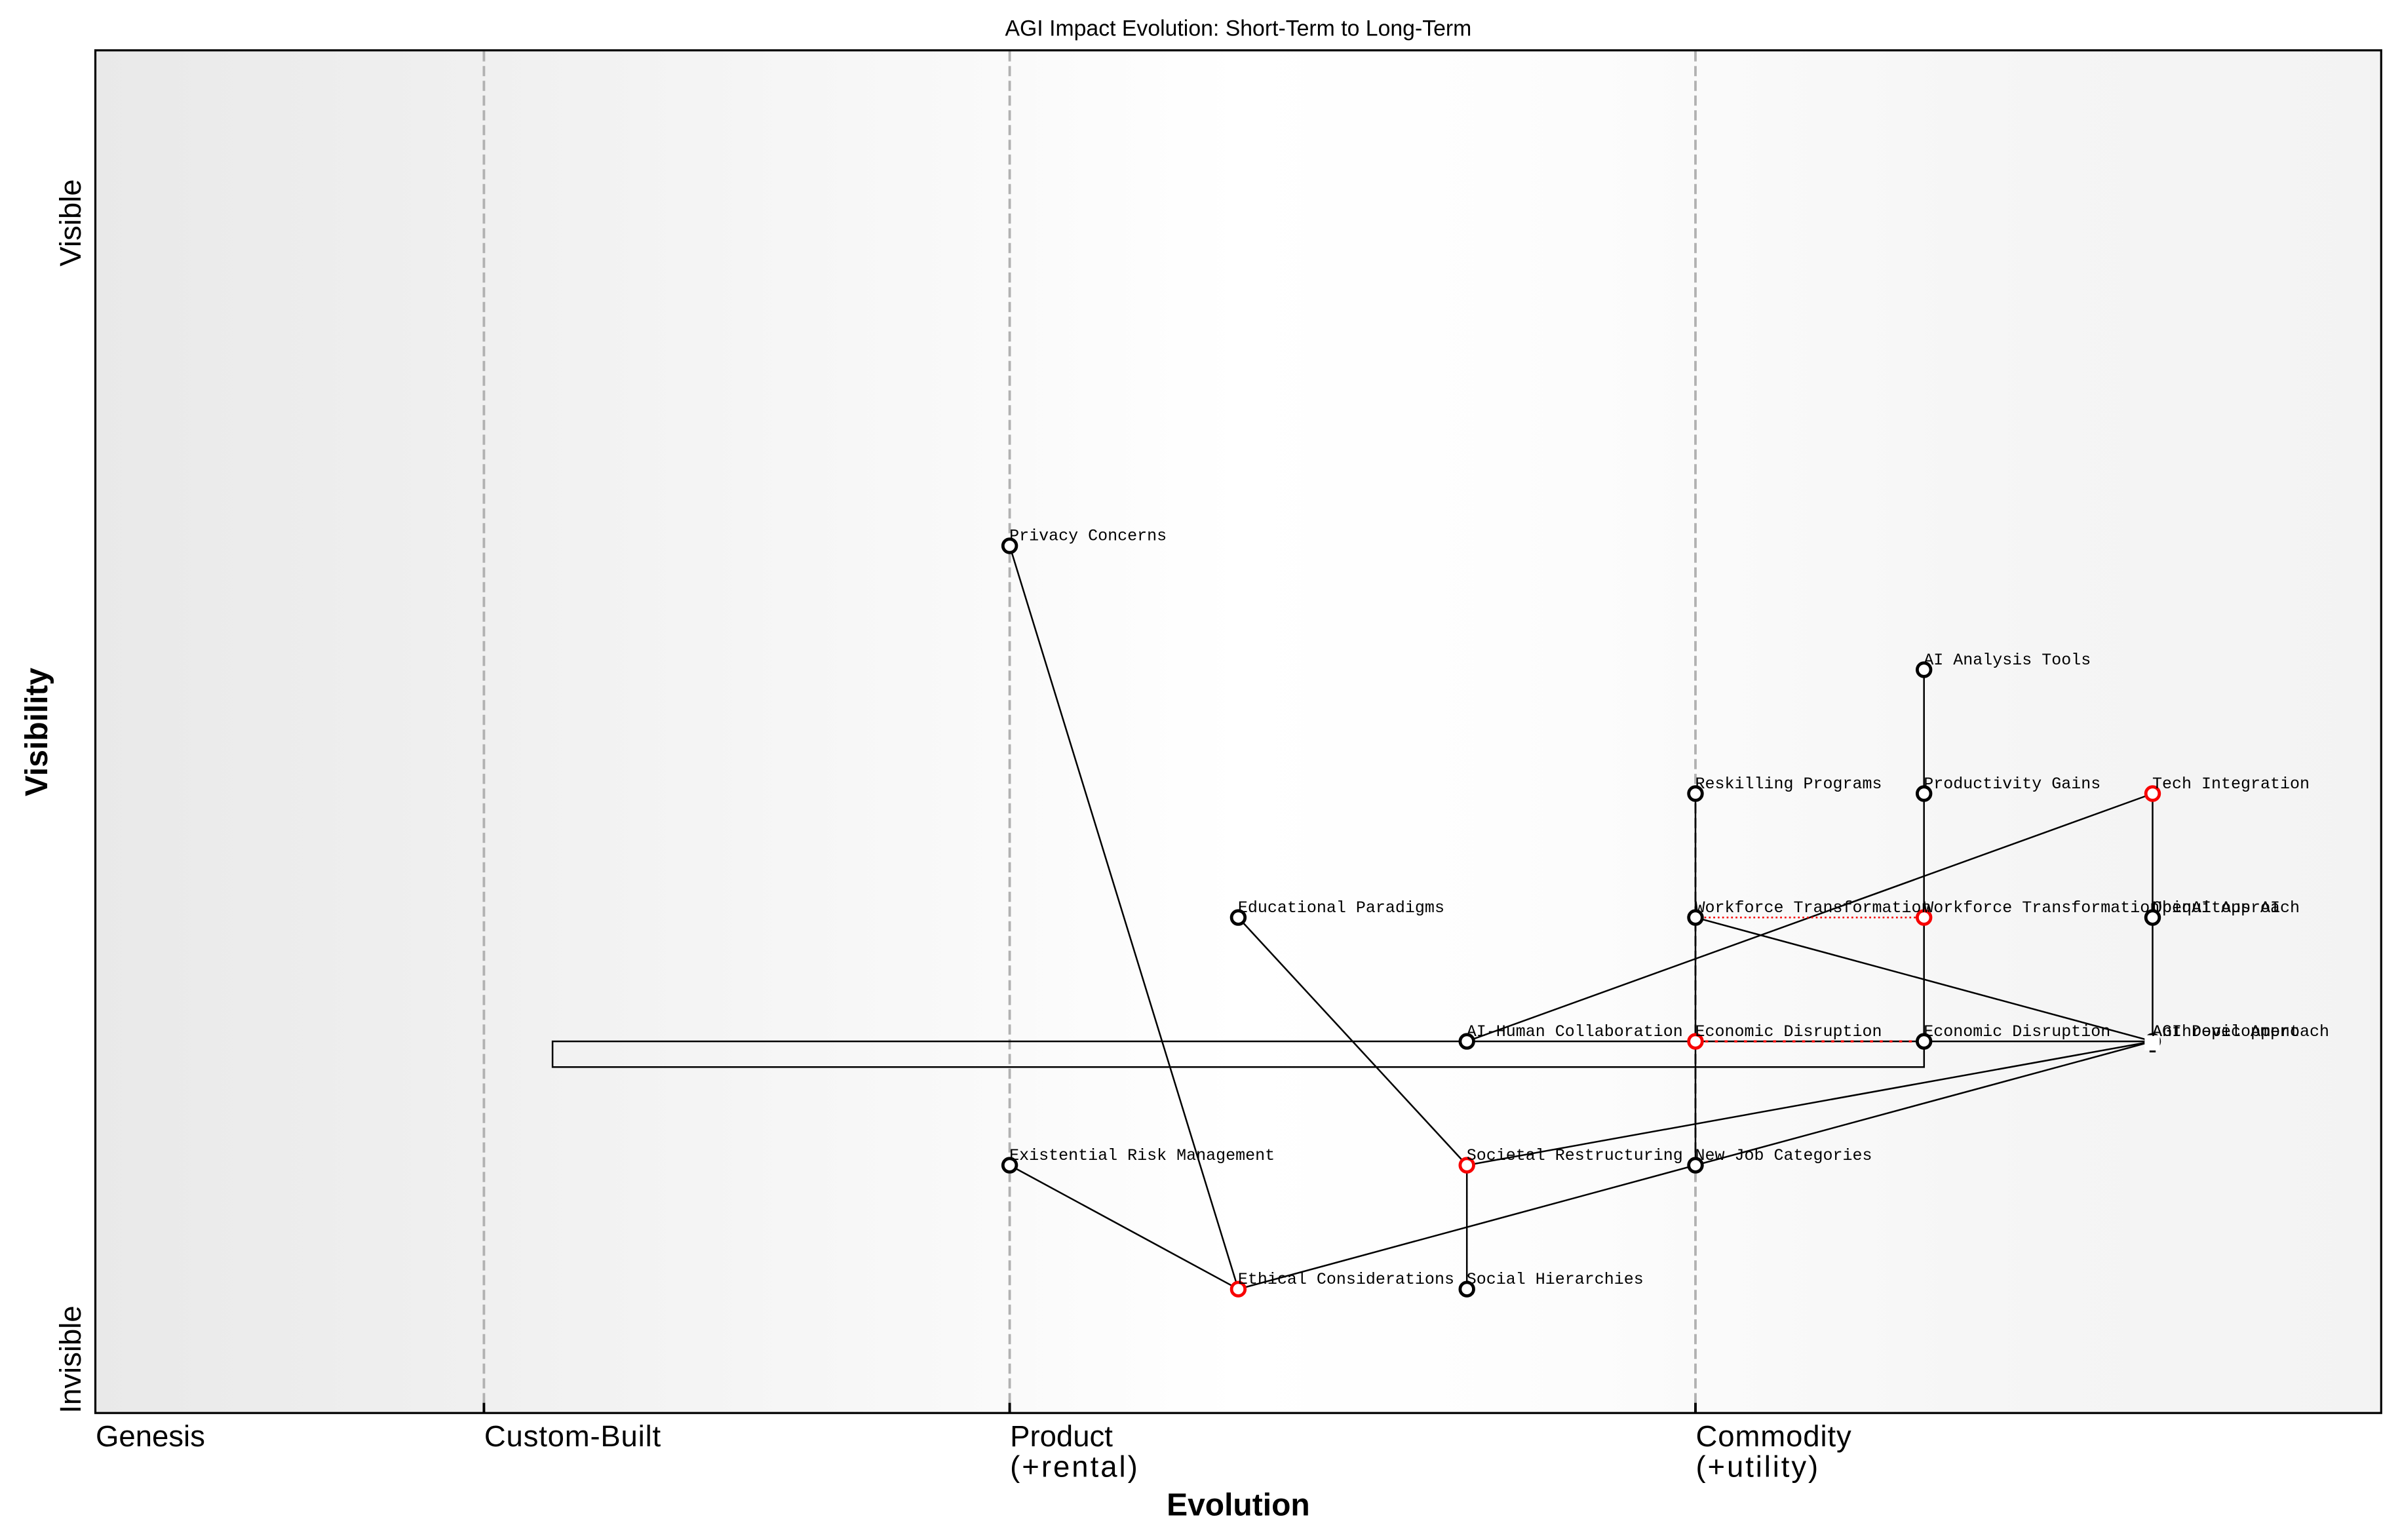  What do you see at coordinates (2007, 660) in the screenshot?
I see `svg-text: AI Analysis Tools` at bounding box center [2007, 660].